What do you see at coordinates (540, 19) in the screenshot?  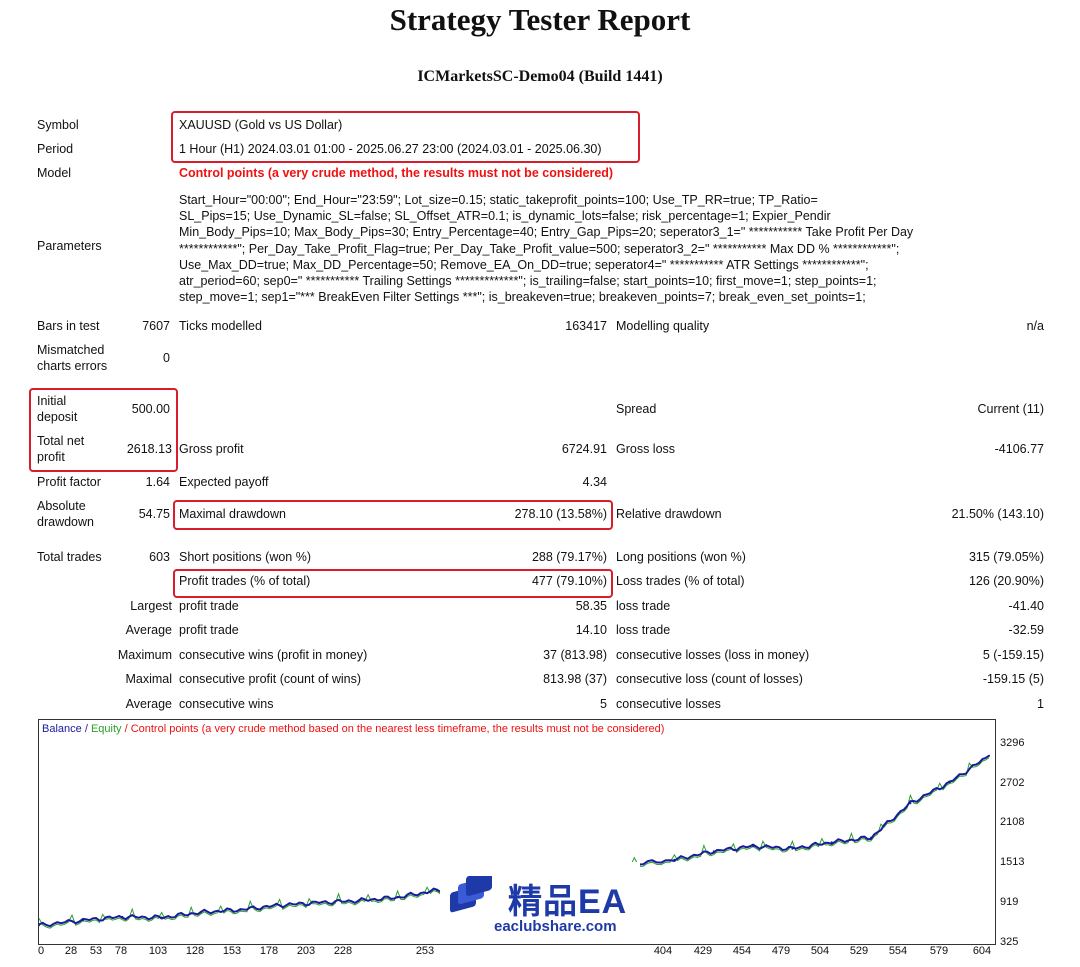 I see `report-title: Strategy Tester Report` at bounding box center [540, 19].